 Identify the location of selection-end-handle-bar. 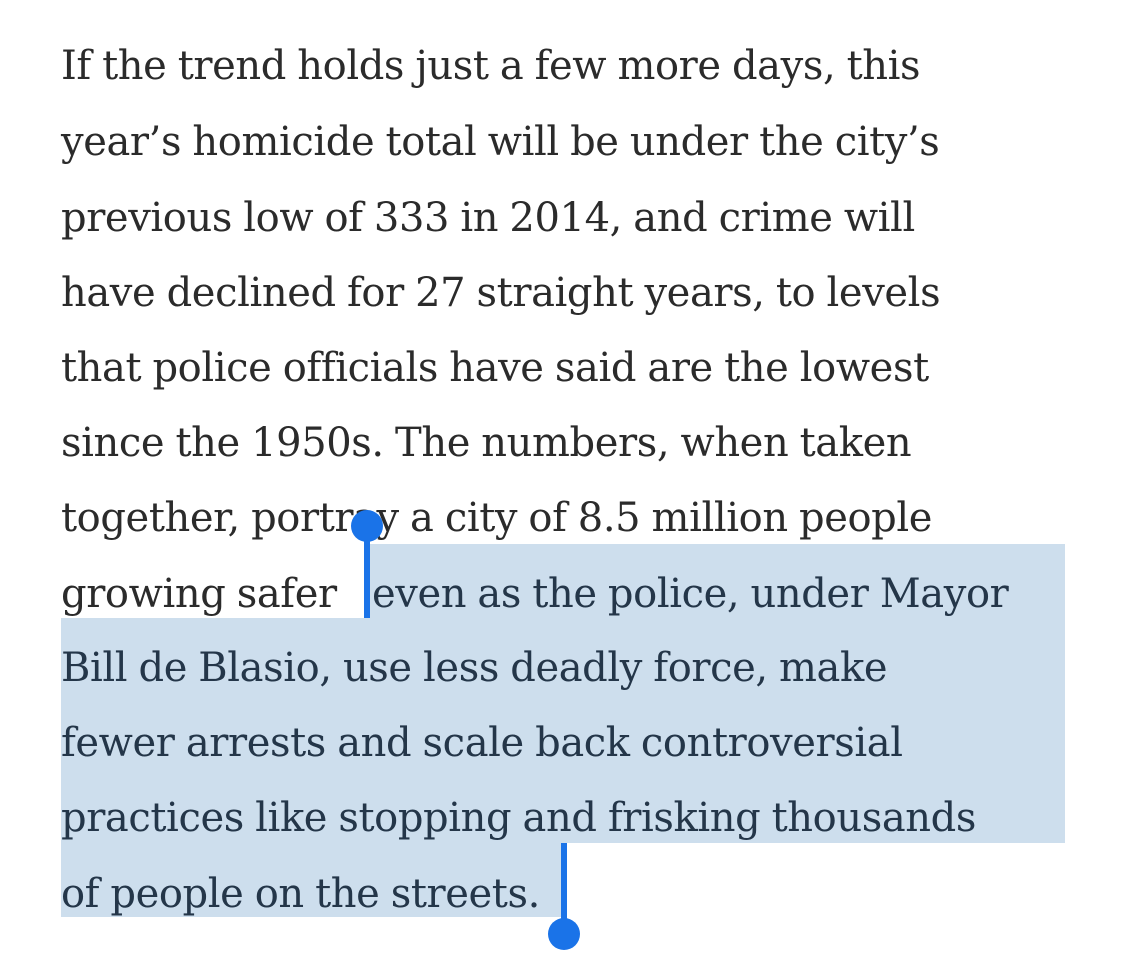
(564, 889).